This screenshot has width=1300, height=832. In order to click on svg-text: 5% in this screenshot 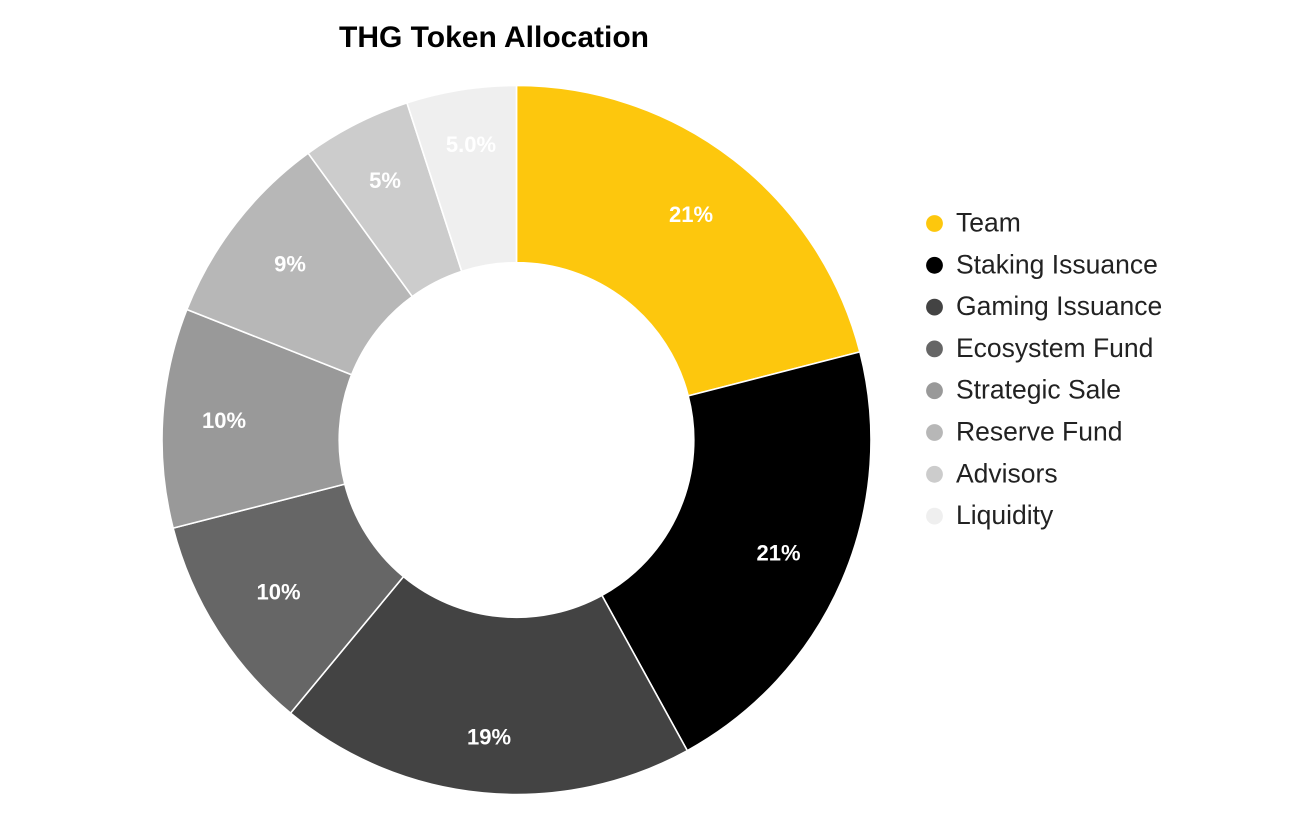, I will do `click(385, 180)`.